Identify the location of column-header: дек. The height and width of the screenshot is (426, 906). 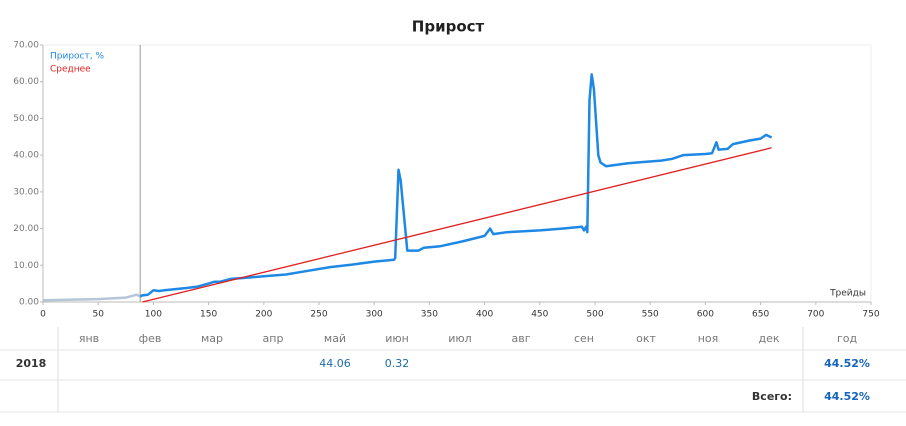
(768, 338).